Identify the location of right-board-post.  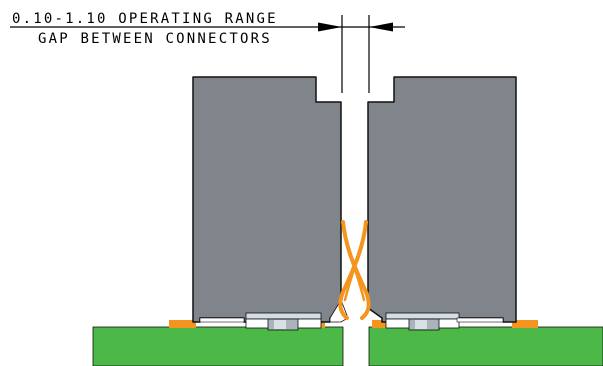
(422, 321).